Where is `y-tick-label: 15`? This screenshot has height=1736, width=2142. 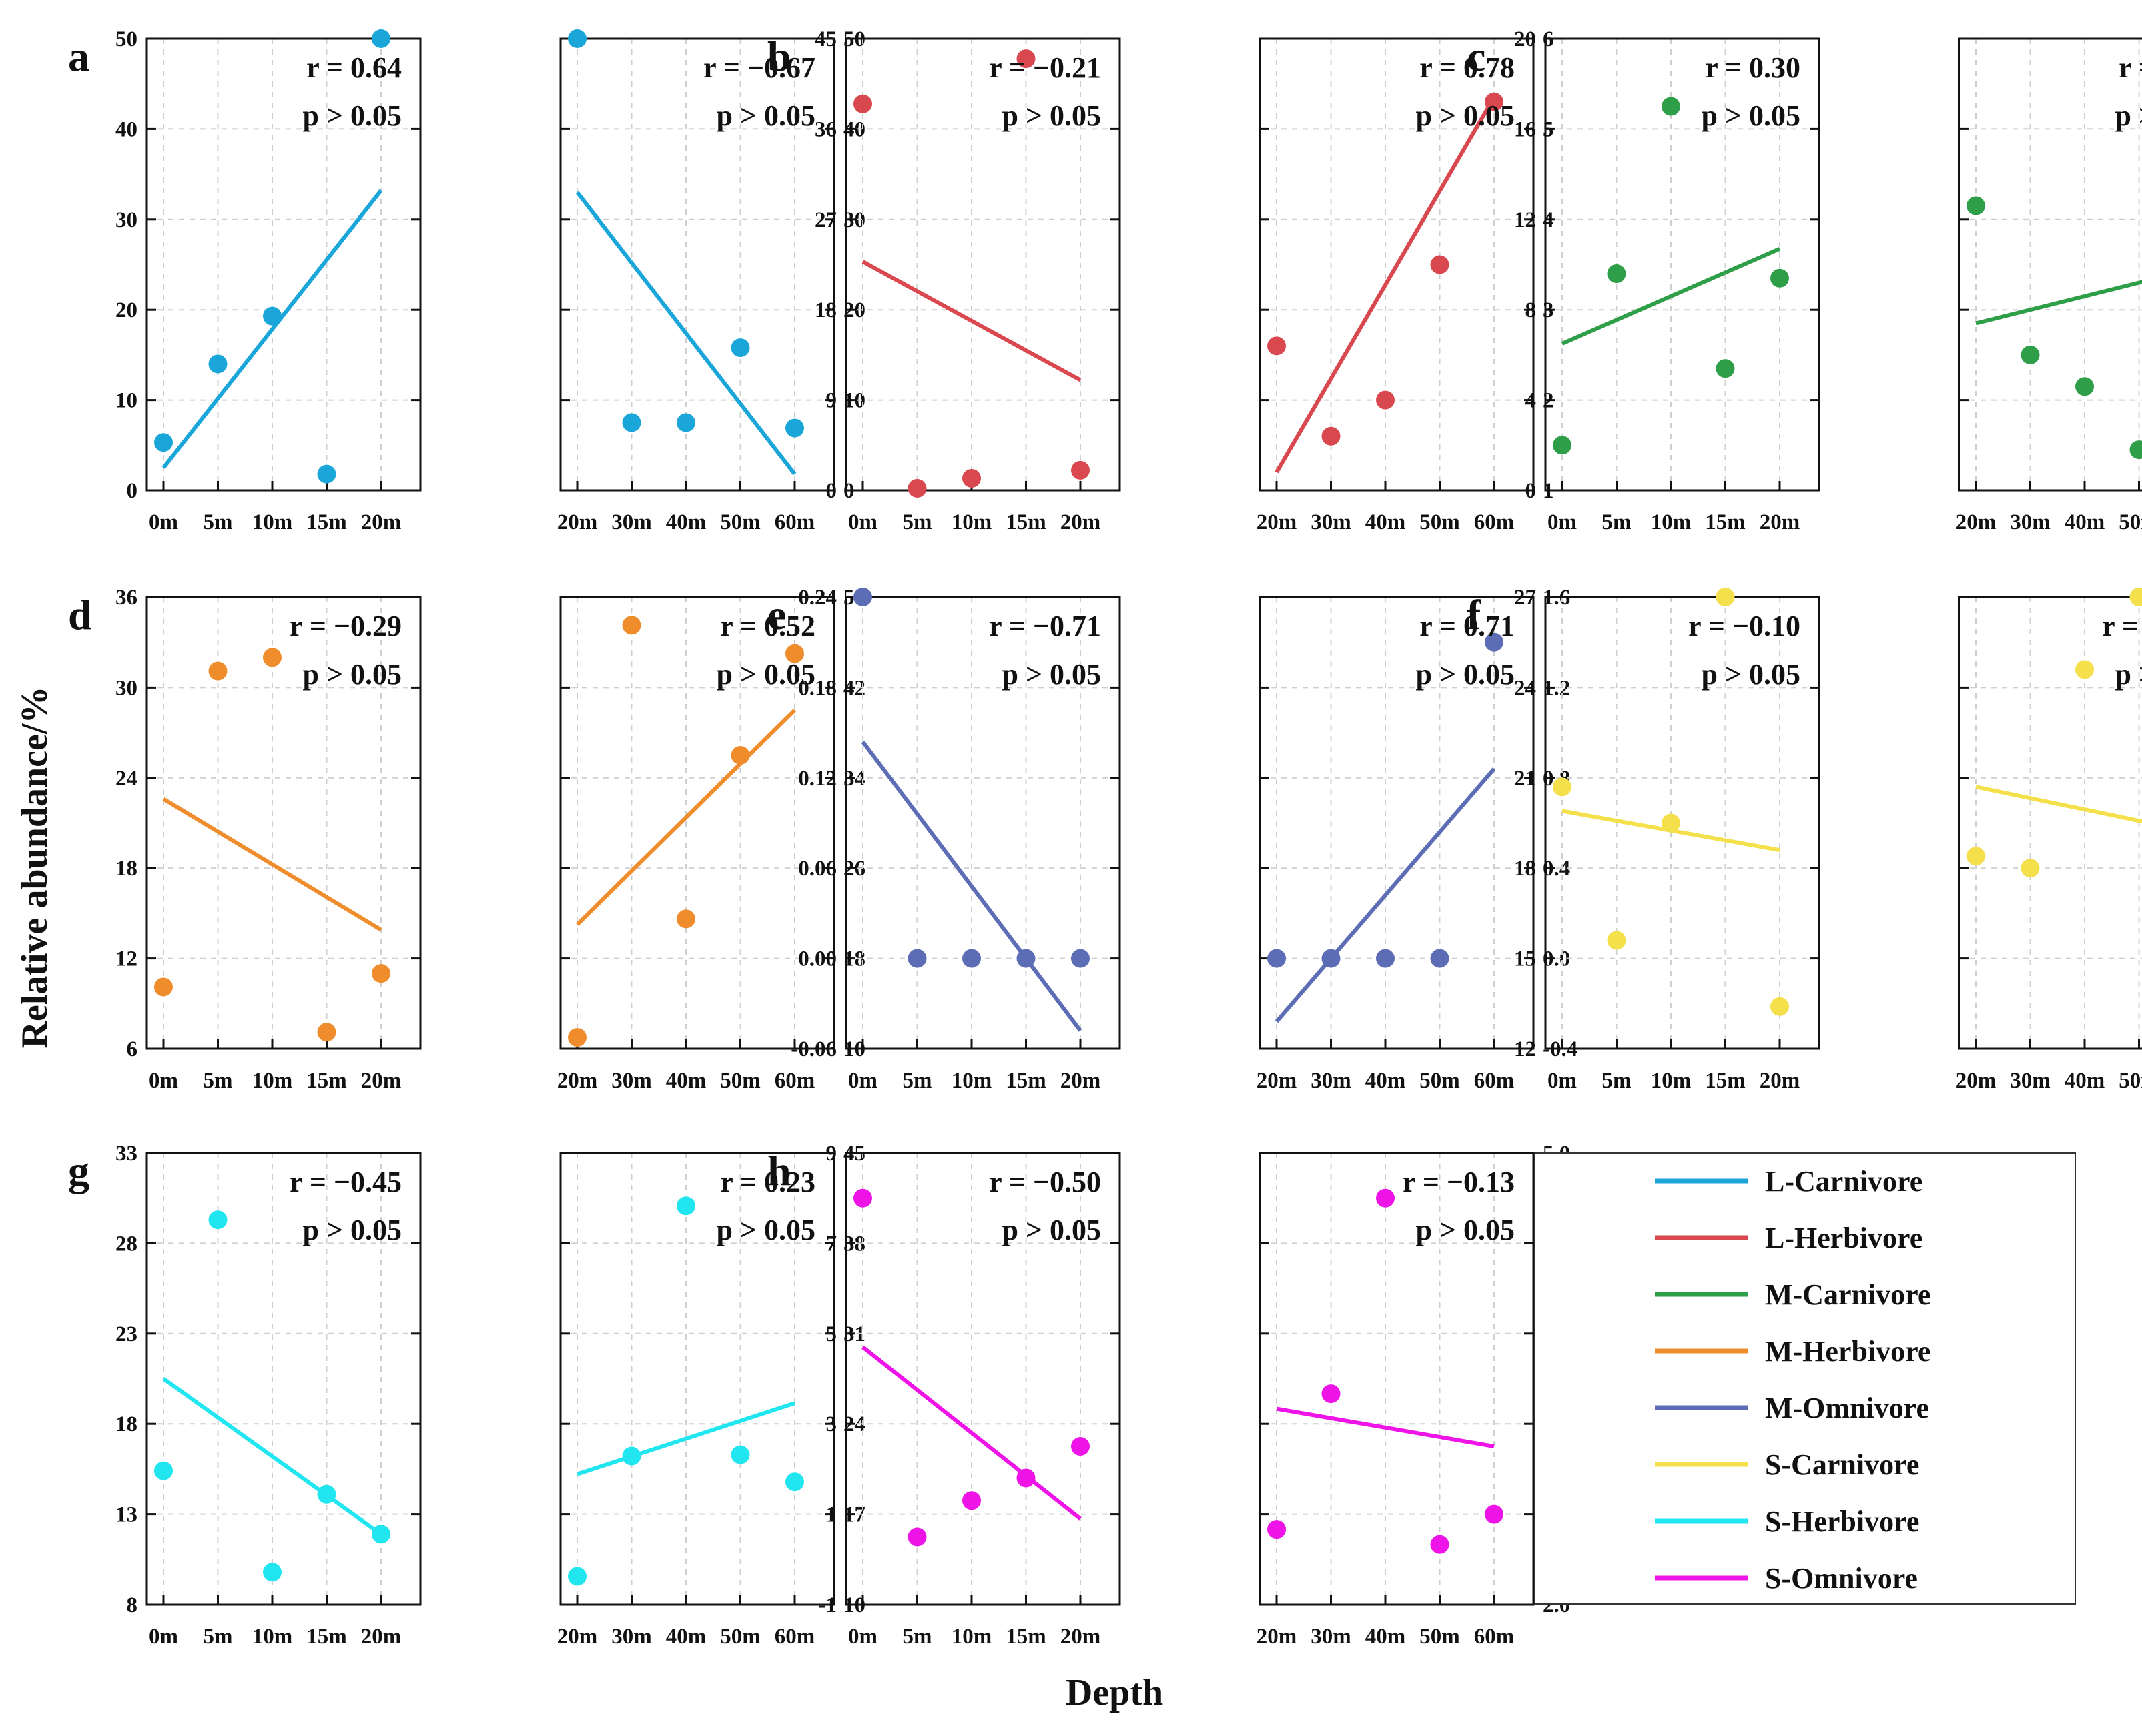
y-tick-label: 15 is located at coordinates (1525, 959).